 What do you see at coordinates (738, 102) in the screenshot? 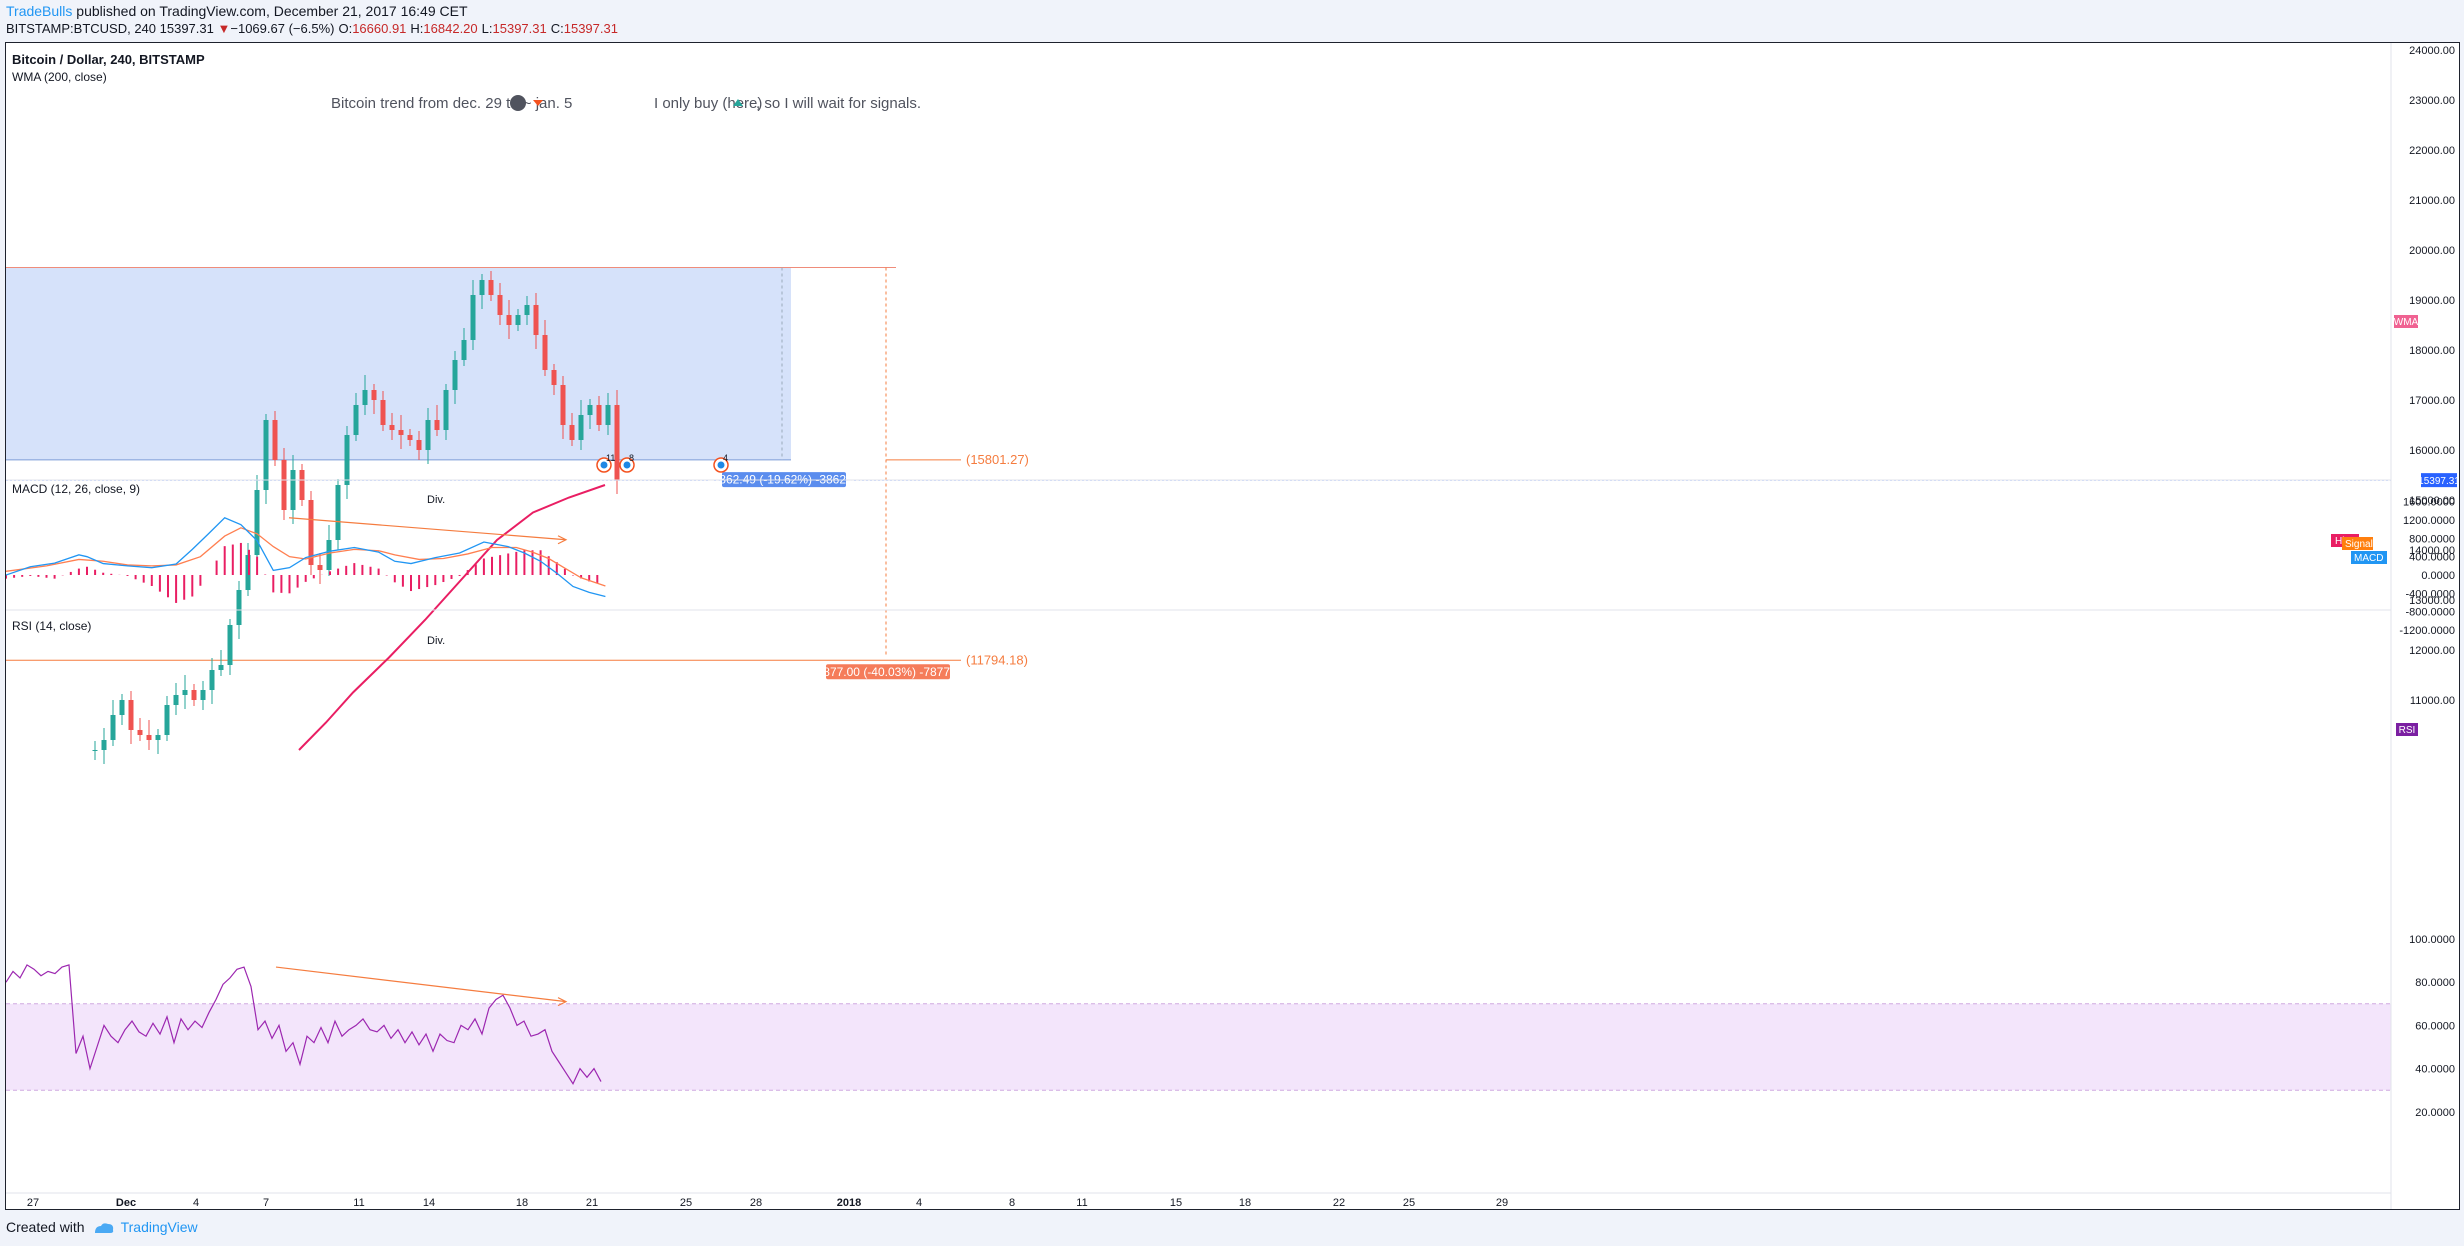
I see `up-triangle-icon` at bounding box center [738, 102].